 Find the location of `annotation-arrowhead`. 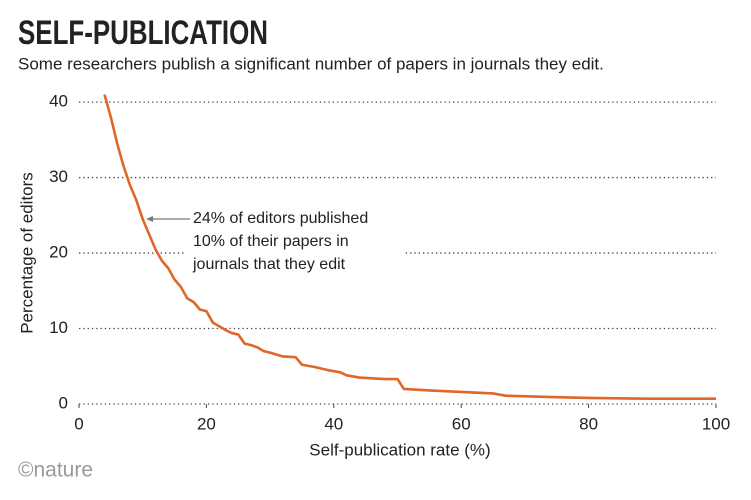

annotation-arrowhead is located at coordinates (149, 219).